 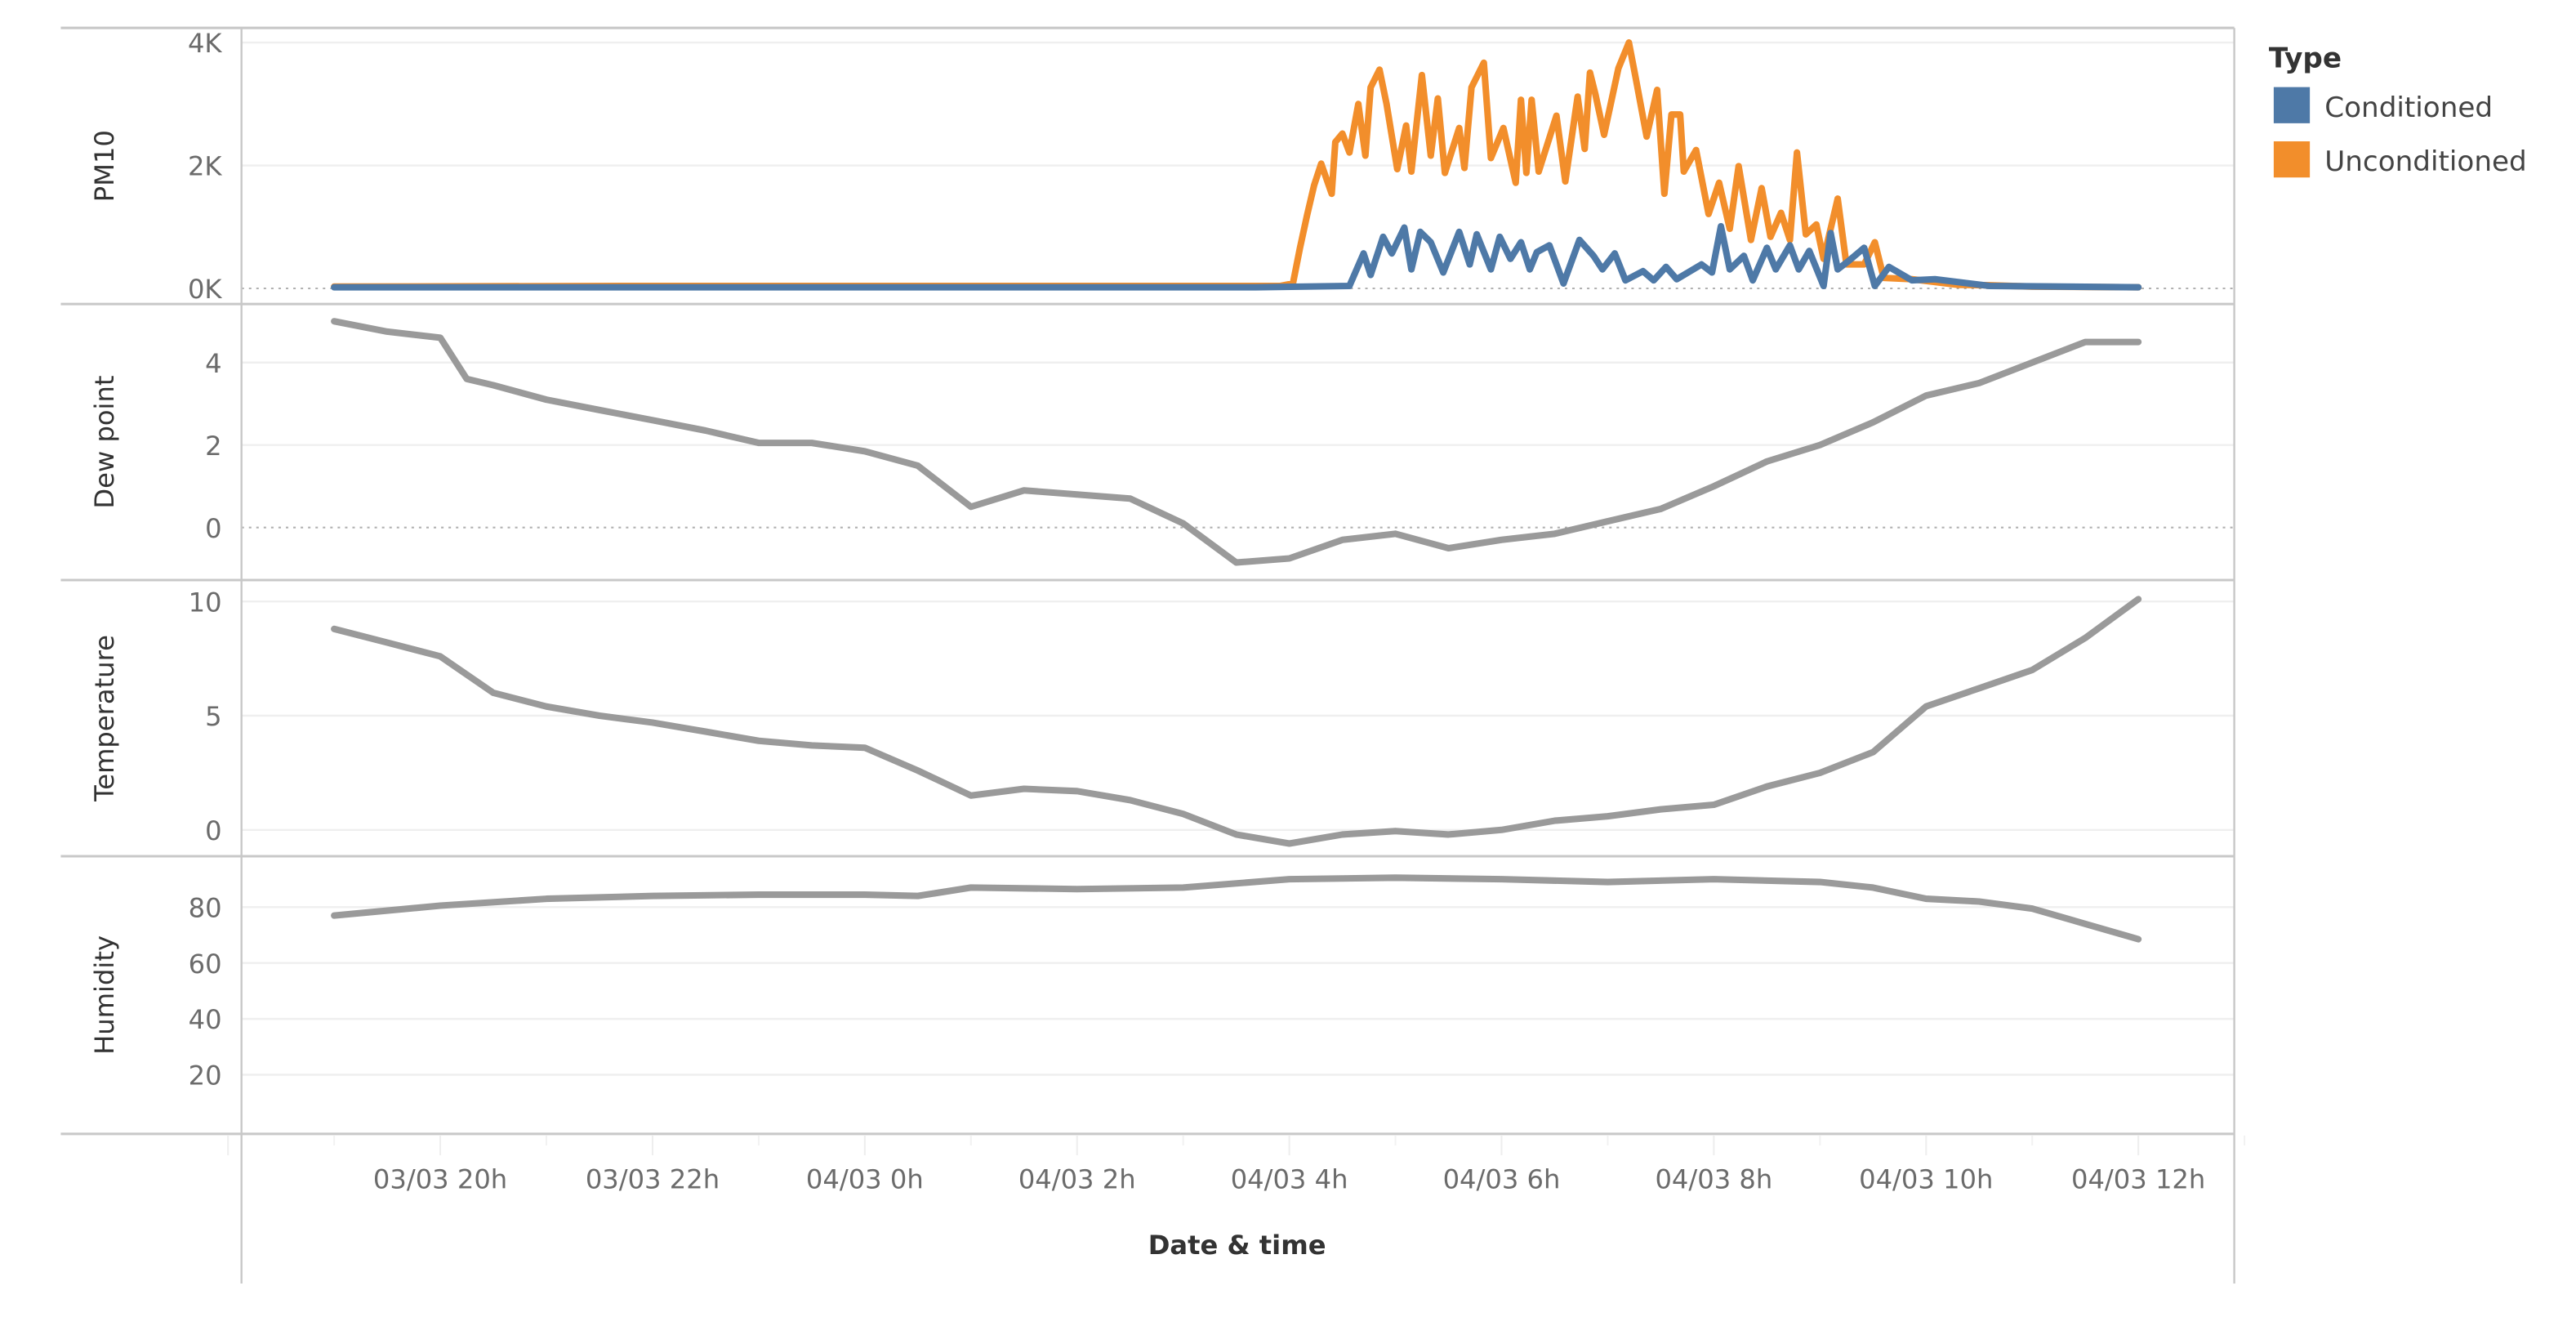 I want to click on series-line-humidity, so click(x=1236, y=908).